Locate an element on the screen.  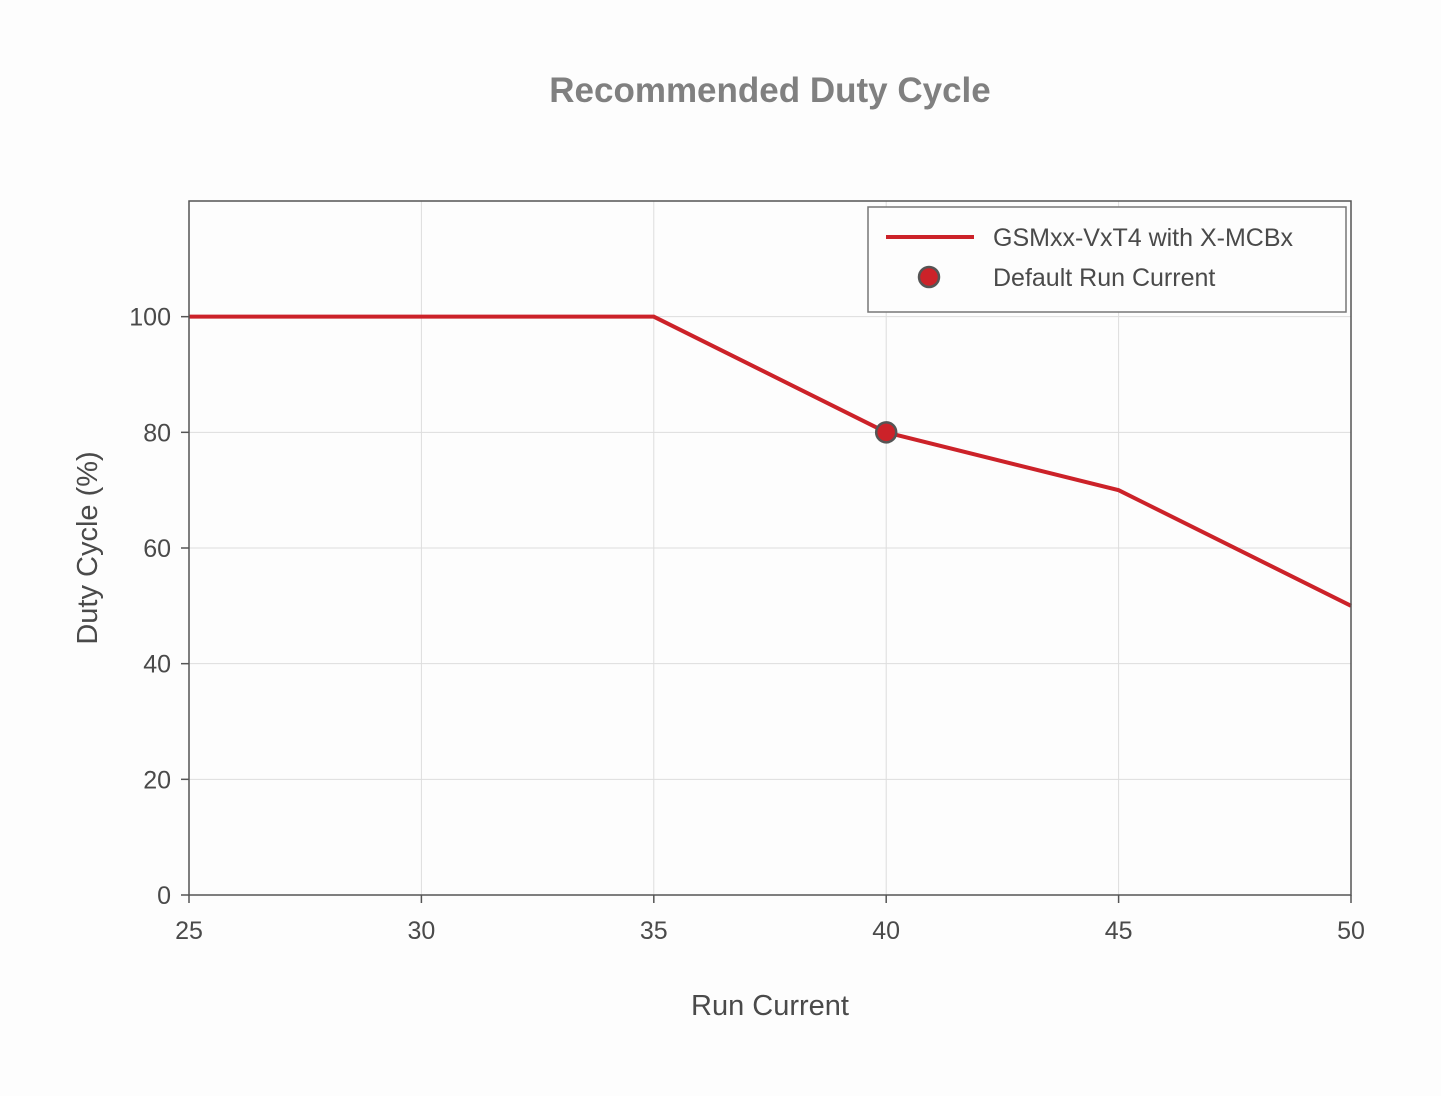
x-tick-label-35: 35 is located at coordinates (654, 931).